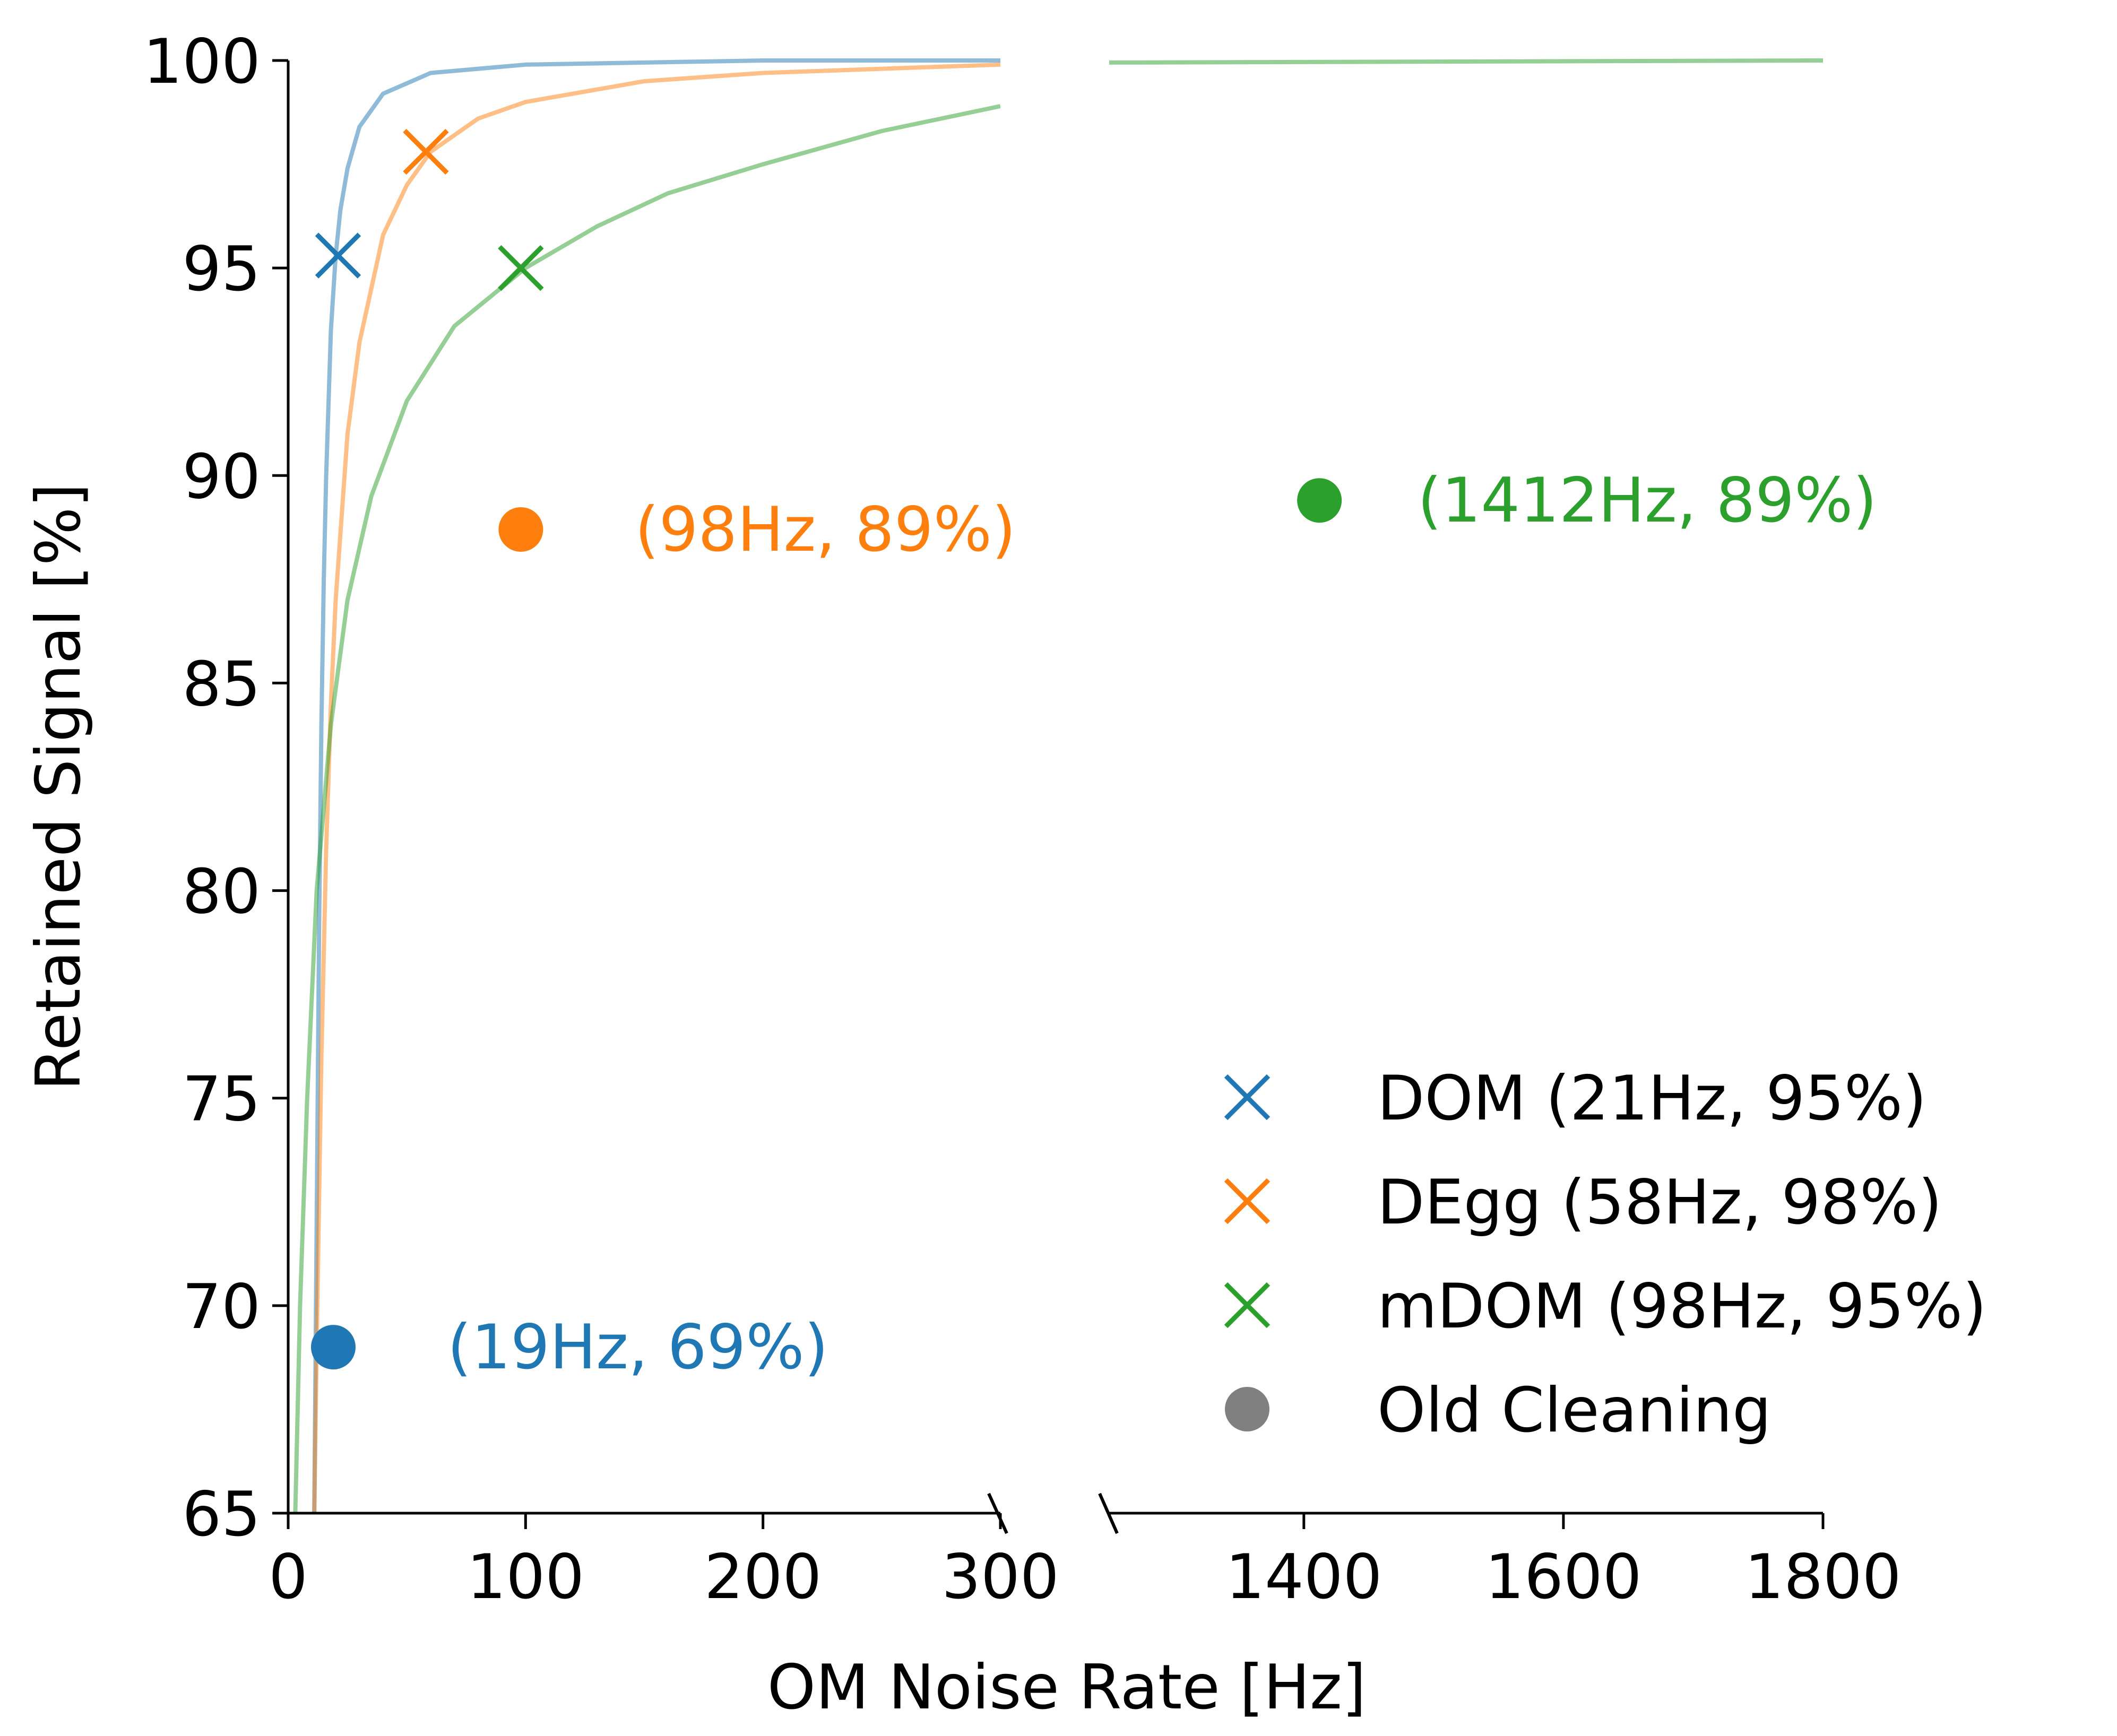  I want to click on marker-old-degg, so click(520, 529).